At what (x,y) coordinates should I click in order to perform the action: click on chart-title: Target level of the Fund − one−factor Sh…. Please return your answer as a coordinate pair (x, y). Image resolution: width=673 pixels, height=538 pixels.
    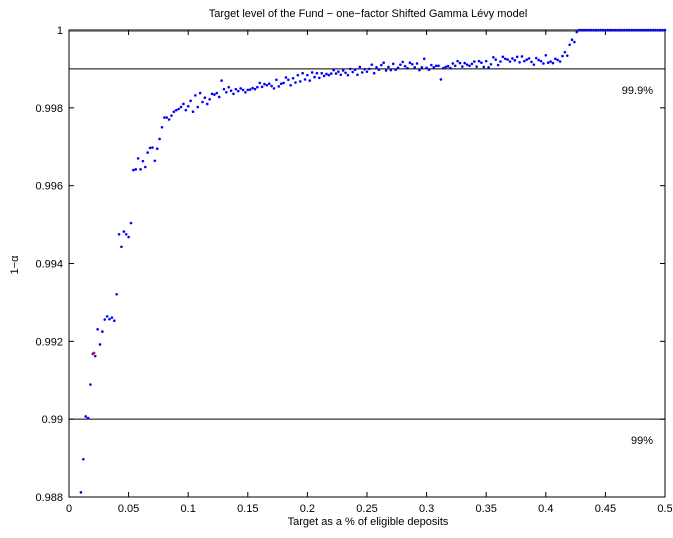
    Looking at the image, I should click on (368, 14).